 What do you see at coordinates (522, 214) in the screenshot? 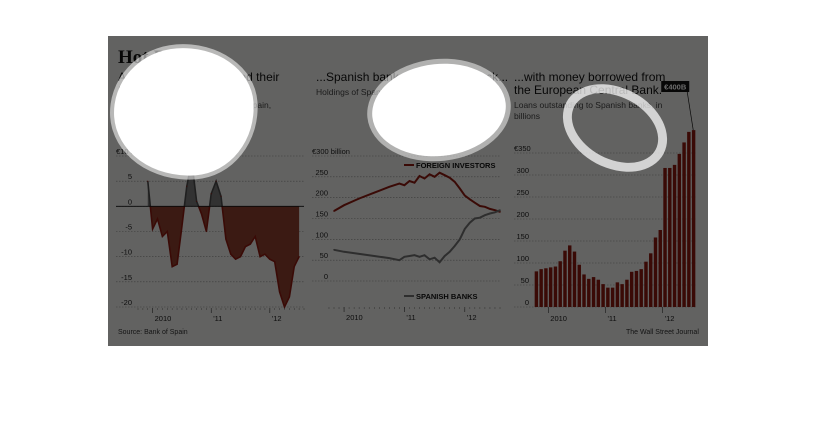
I see `y-tick-label: 200` at bounding box center [522, 214].